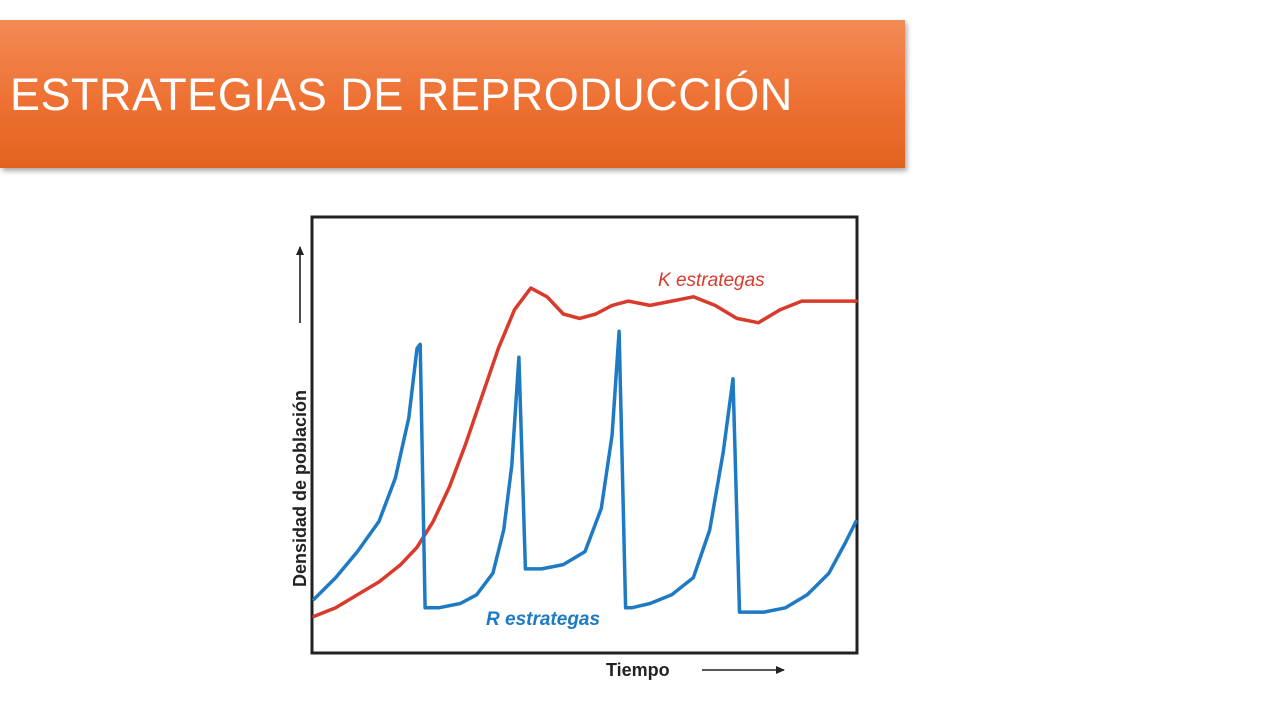 Image resolution: width=1280 pixels, height=720 pixels. I want to click on y-axis-label-group: Densidad de población, so click(300, 416).